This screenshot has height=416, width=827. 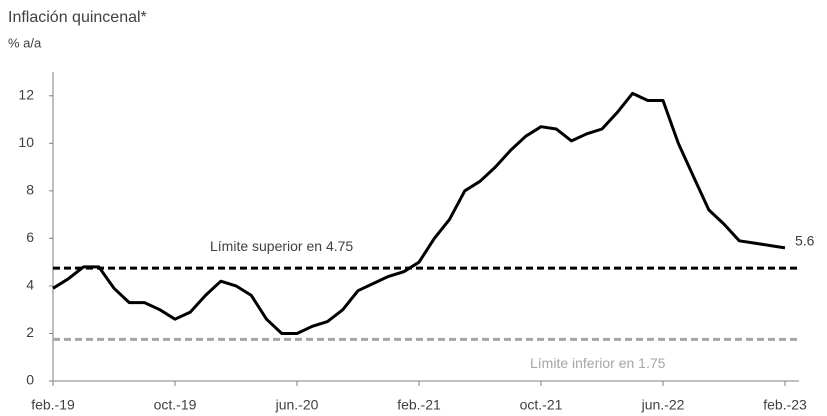 I want to click on reference-label: Límite inferior en 1.75, so click(x=598, y=363).